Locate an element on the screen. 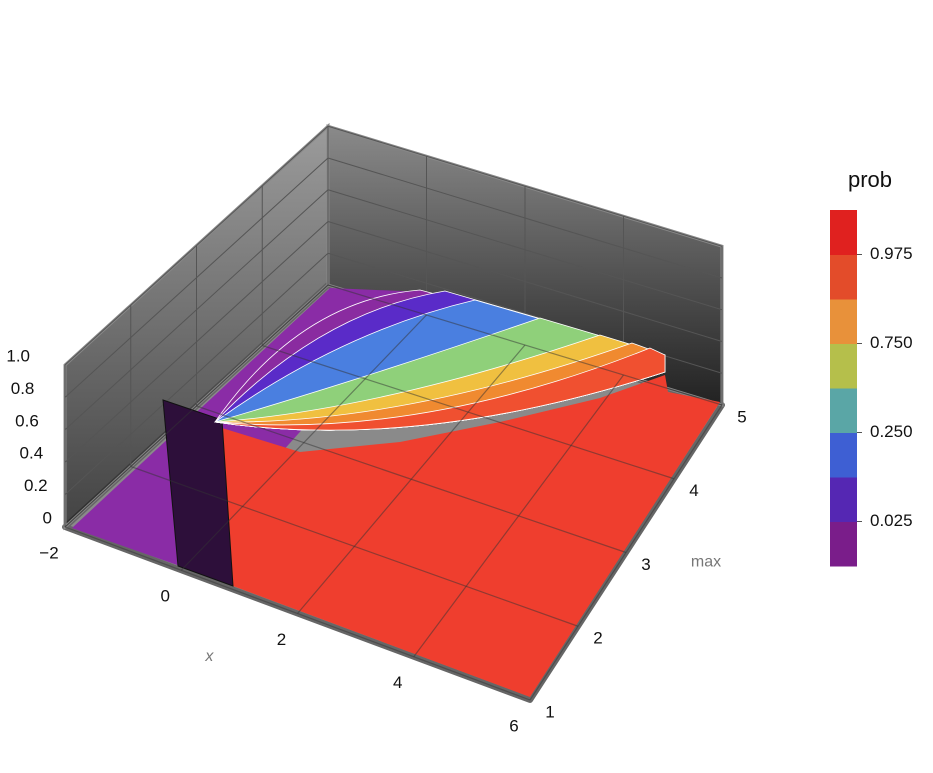 The width and height of the screenshot is (933, 773). z-tick-label: 0.4 is located at coordinates (32, 453).